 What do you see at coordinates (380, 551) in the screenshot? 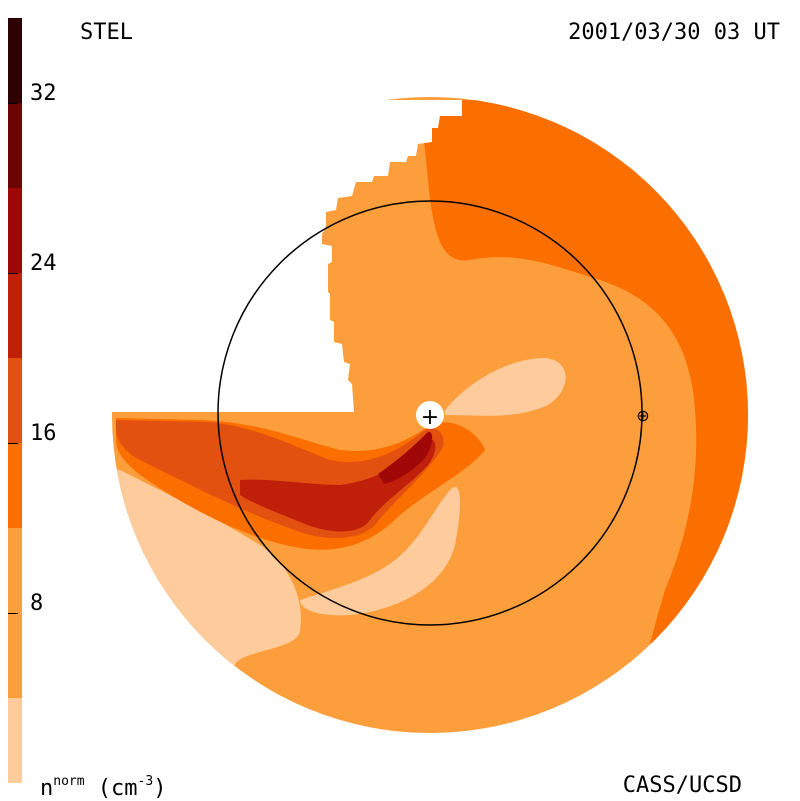
I see `density-lobe-lower` at bounding box center [380, 551].